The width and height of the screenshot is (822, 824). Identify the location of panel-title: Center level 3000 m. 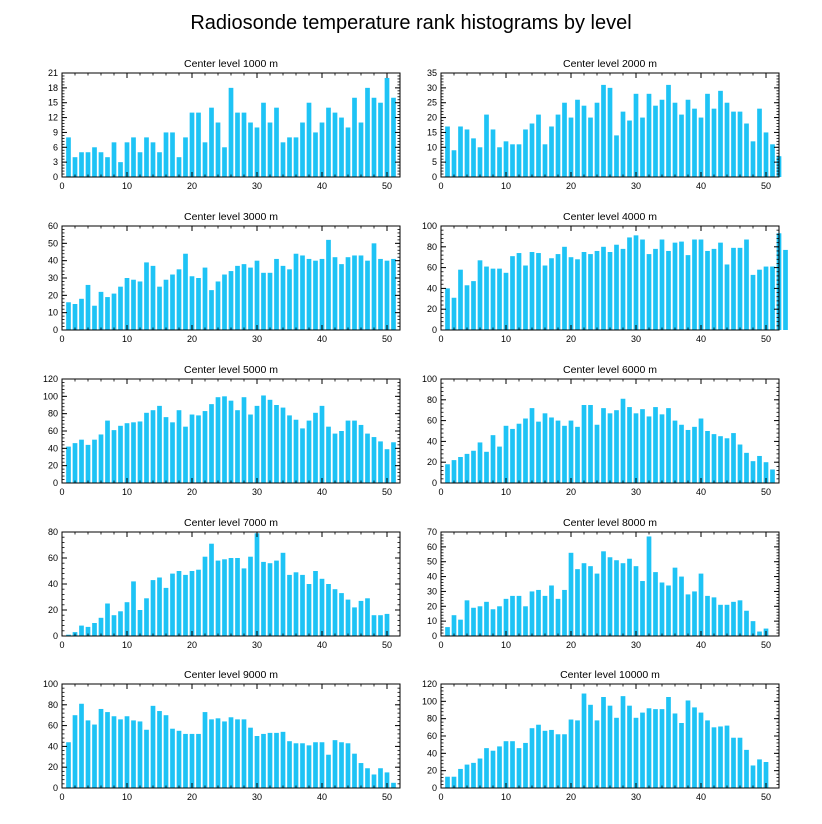
(231, 217).